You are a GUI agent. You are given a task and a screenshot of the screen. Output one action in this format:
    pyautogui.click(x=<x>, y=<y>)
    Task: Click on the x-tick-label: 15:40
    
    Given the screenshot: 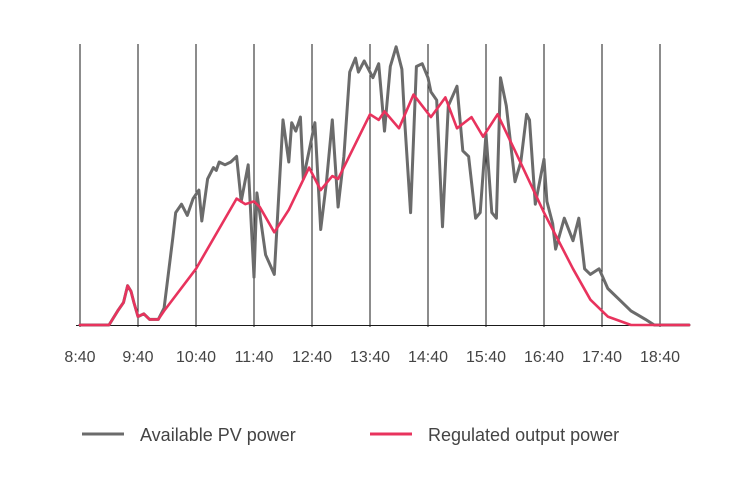 What is the action you would take?
    pyautogui.click(x=486, y=357)
    